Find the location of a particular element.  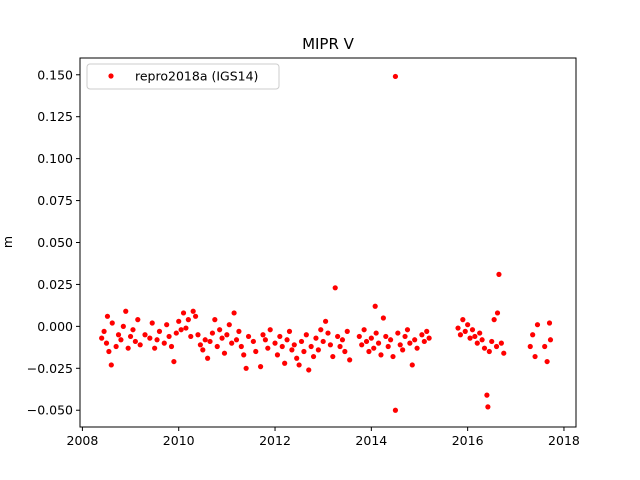

legend-label: repro2018a (IGS14) is located at coordinates (196, 76).